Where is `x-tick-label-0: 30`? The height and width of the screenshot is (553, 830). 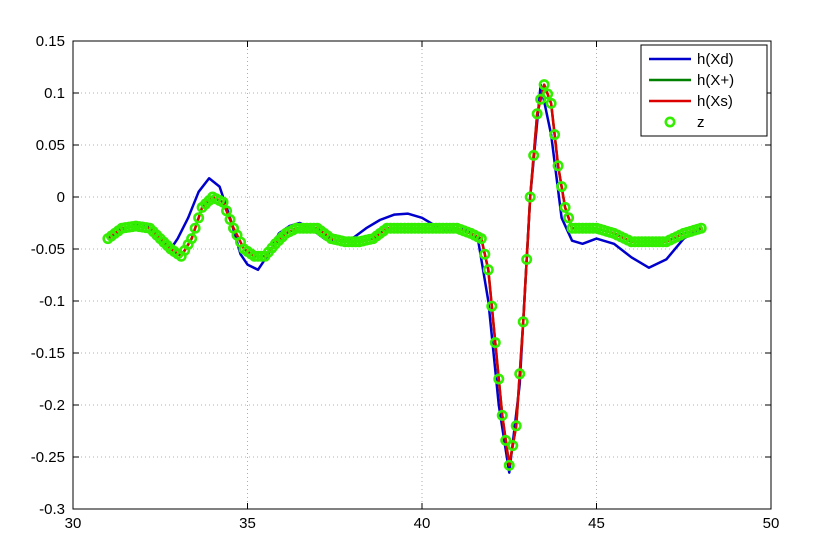
x-tick-label-0: 30 is located at coordinates (73, 523).